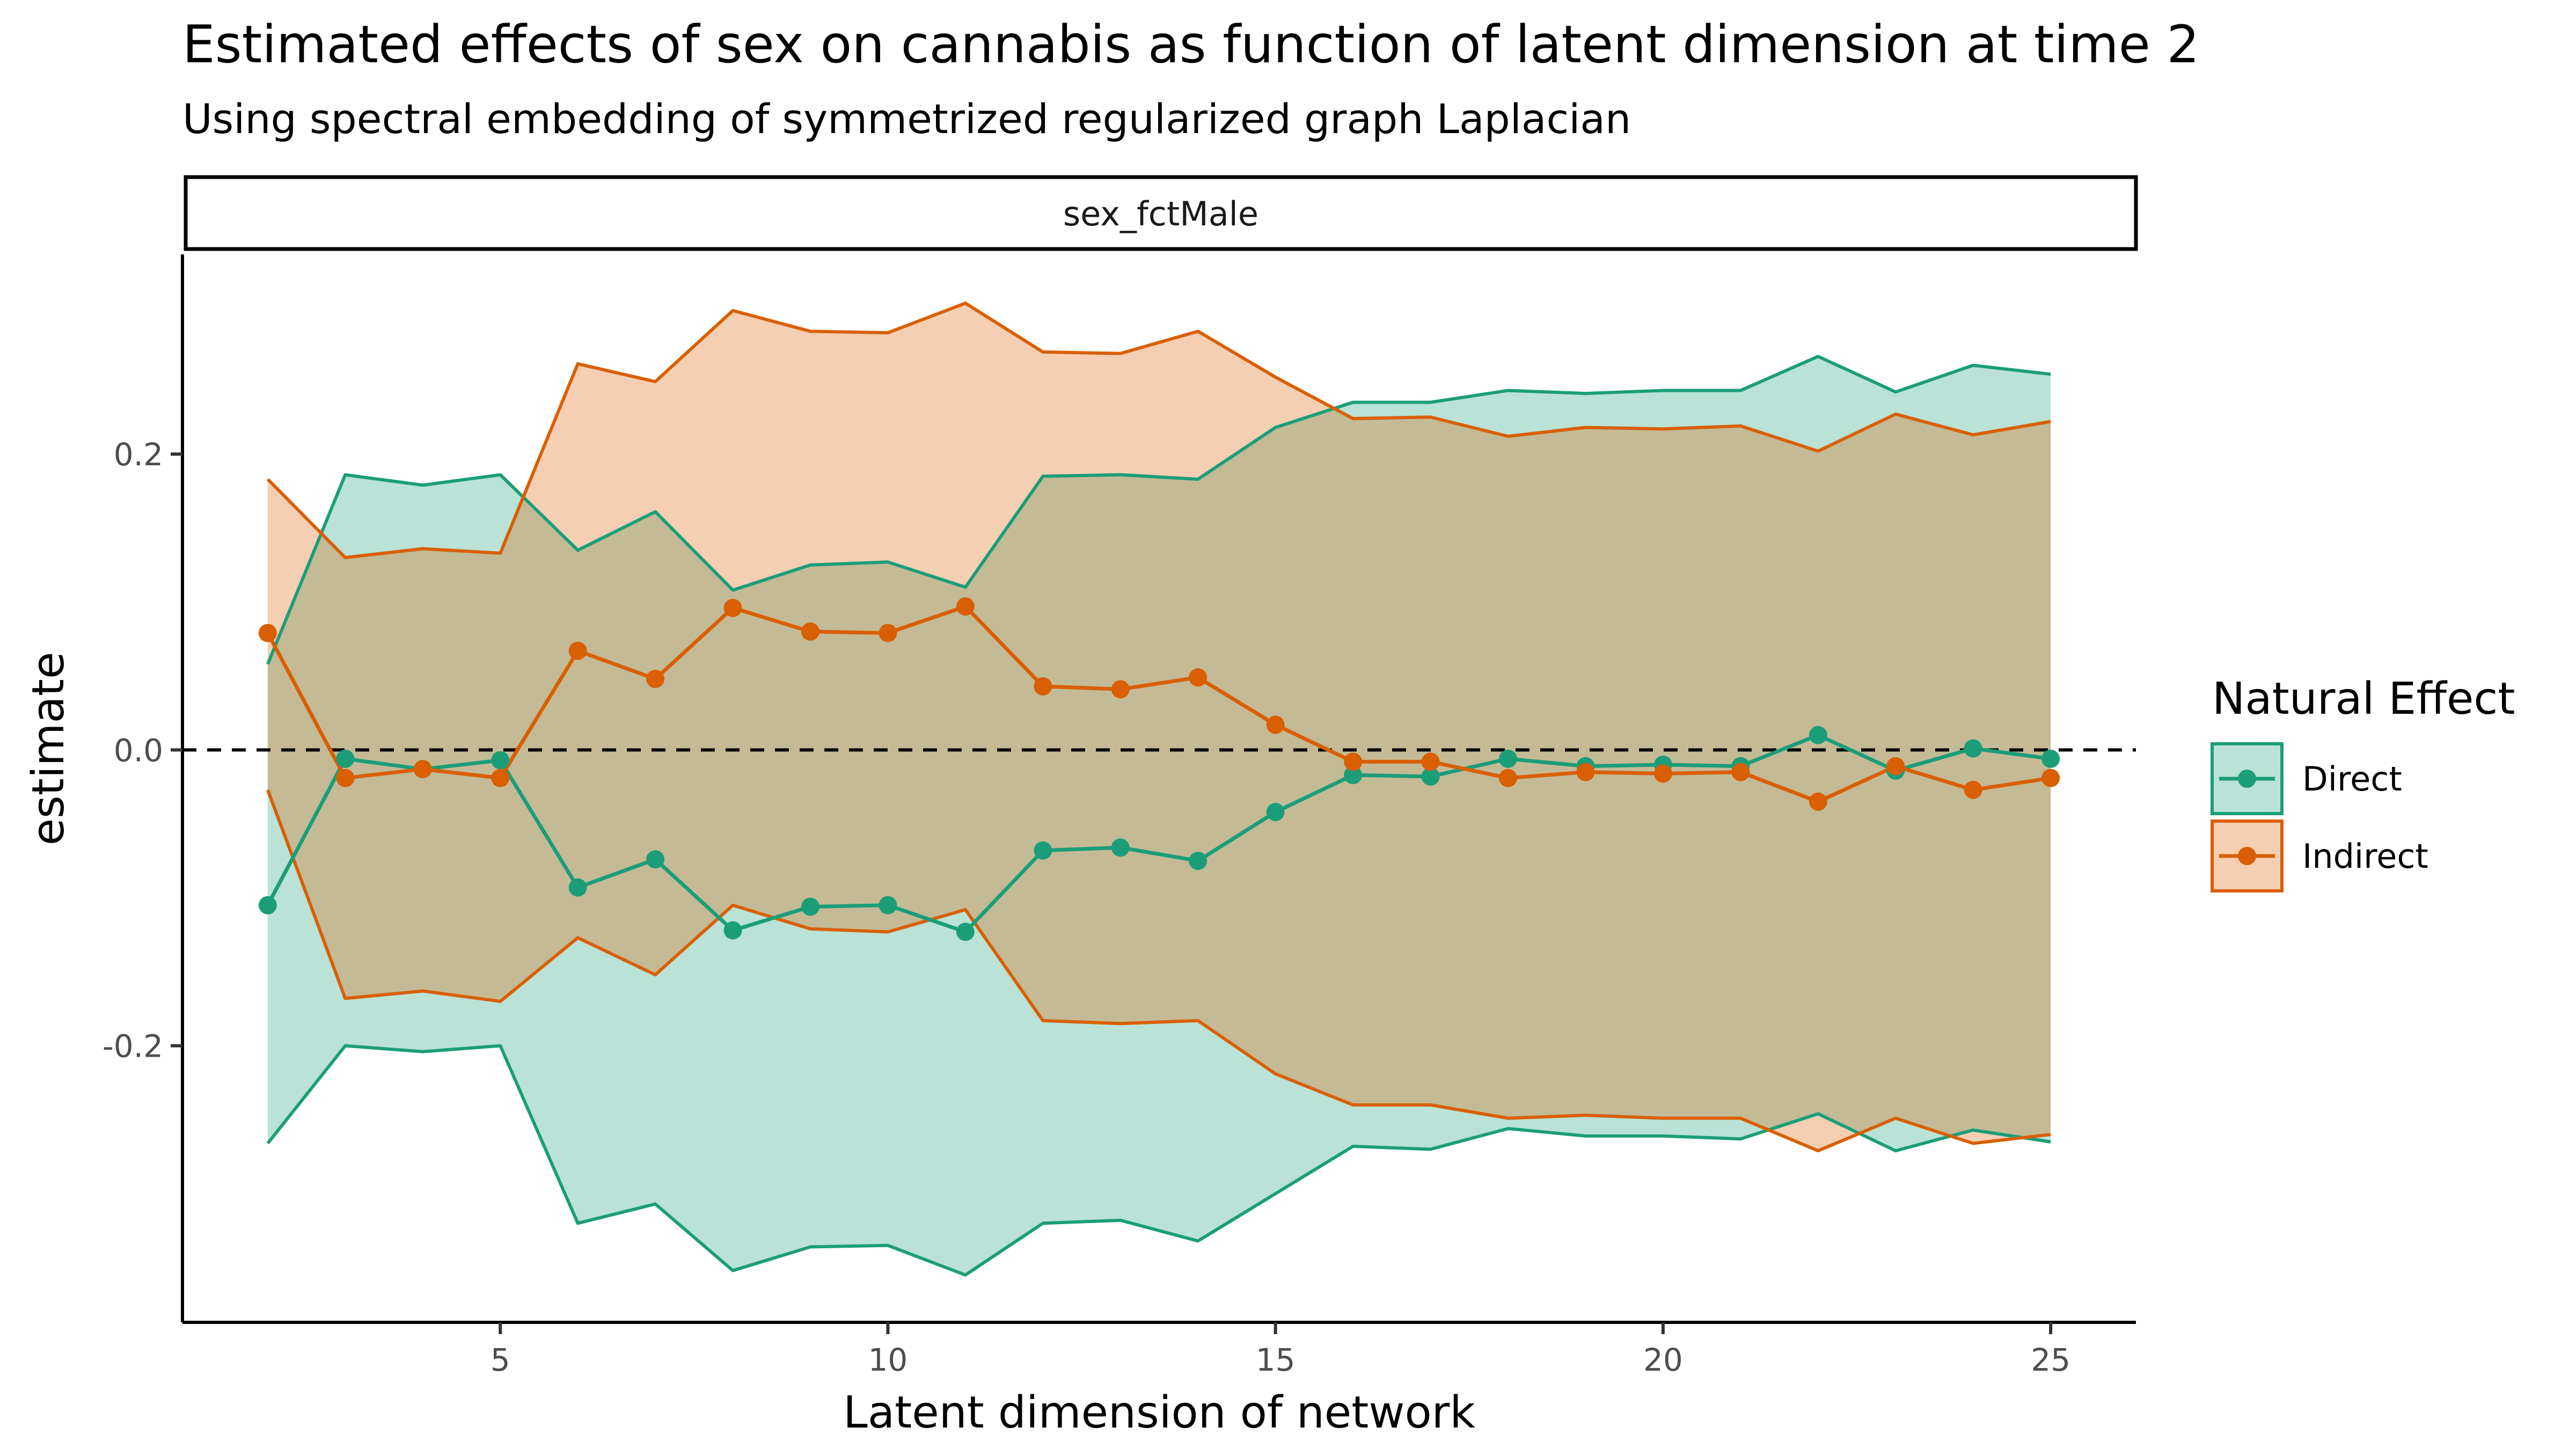 Image resolution: width=2576 pixels, height=1449 pixels. I want to click on facet-strip: sex_fctMale, so click(1161, 213).